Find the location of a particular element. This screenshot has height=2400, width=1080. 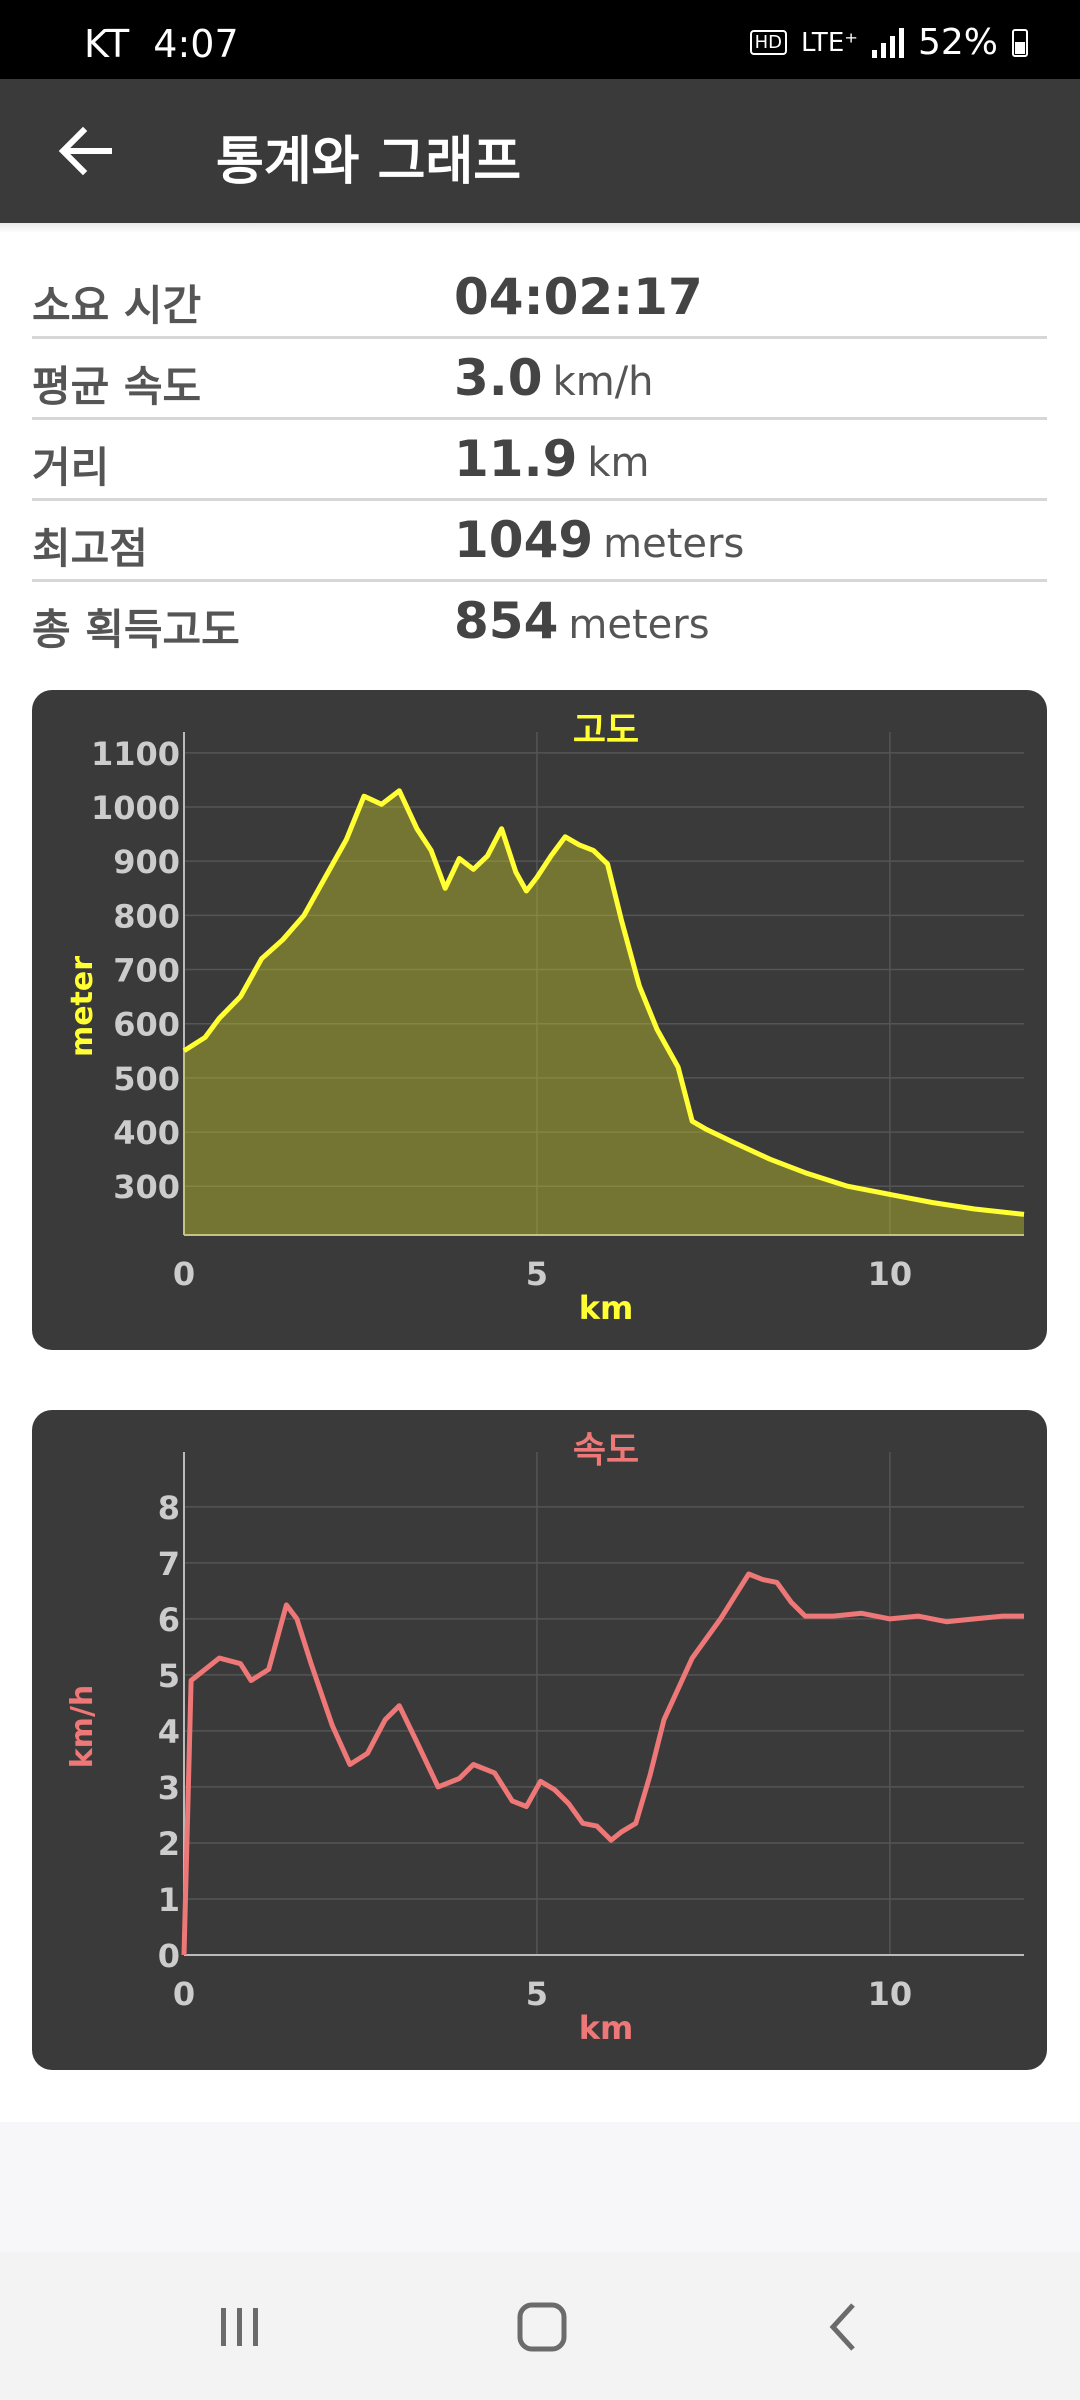

status-bar: KT 4:07 HD LTE⁺ 52% is located at coordinates (540, 39).